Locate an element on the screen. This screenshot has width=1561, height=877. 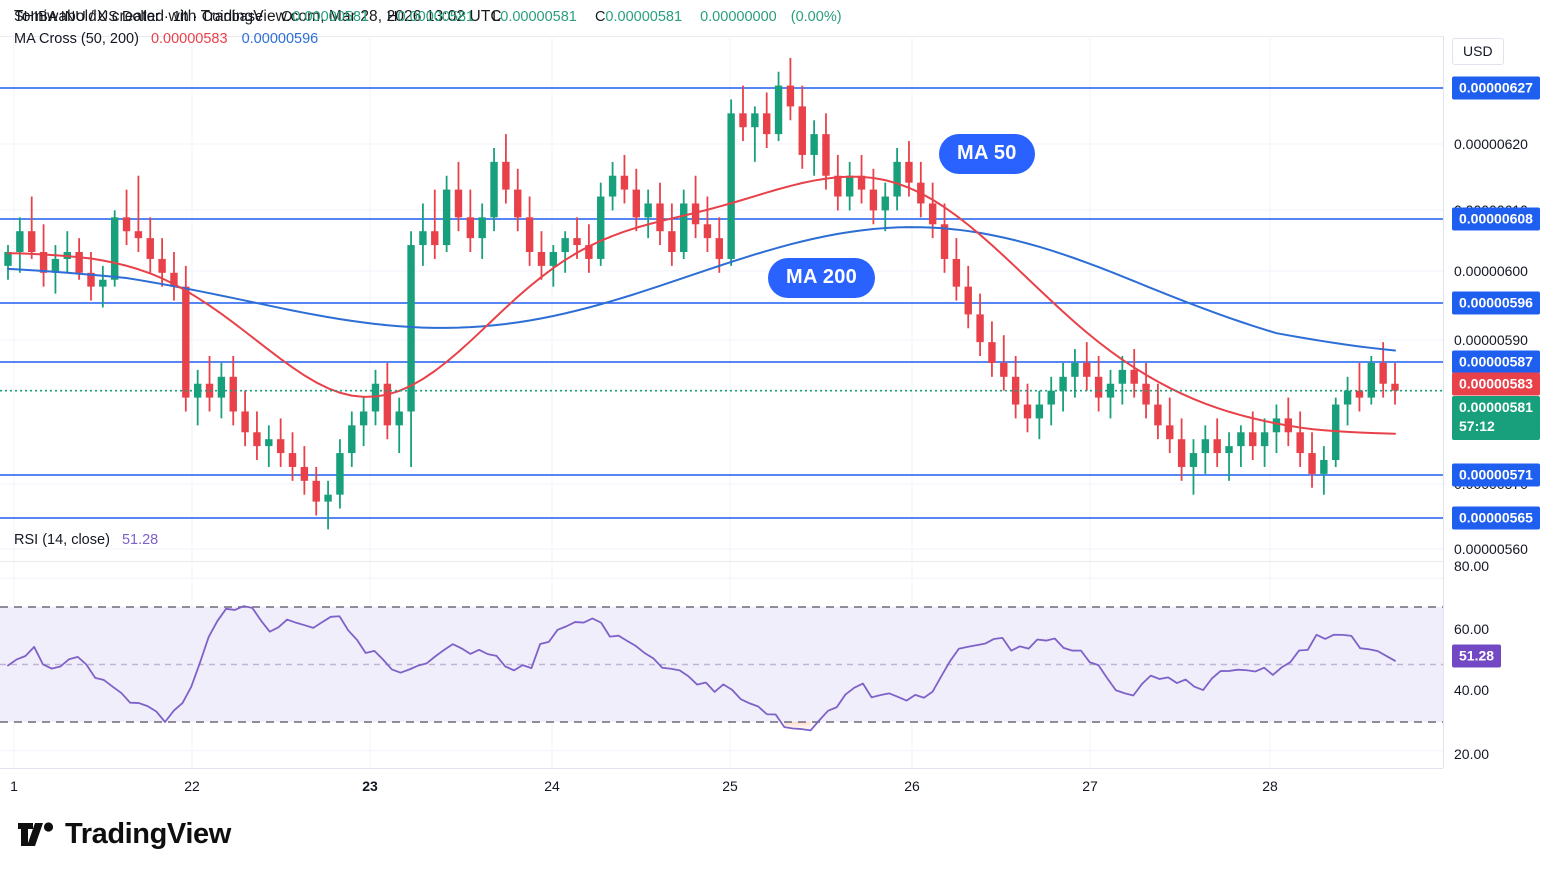
level-price-badge: 0.00000608 is located at coordinates (1496, 219).